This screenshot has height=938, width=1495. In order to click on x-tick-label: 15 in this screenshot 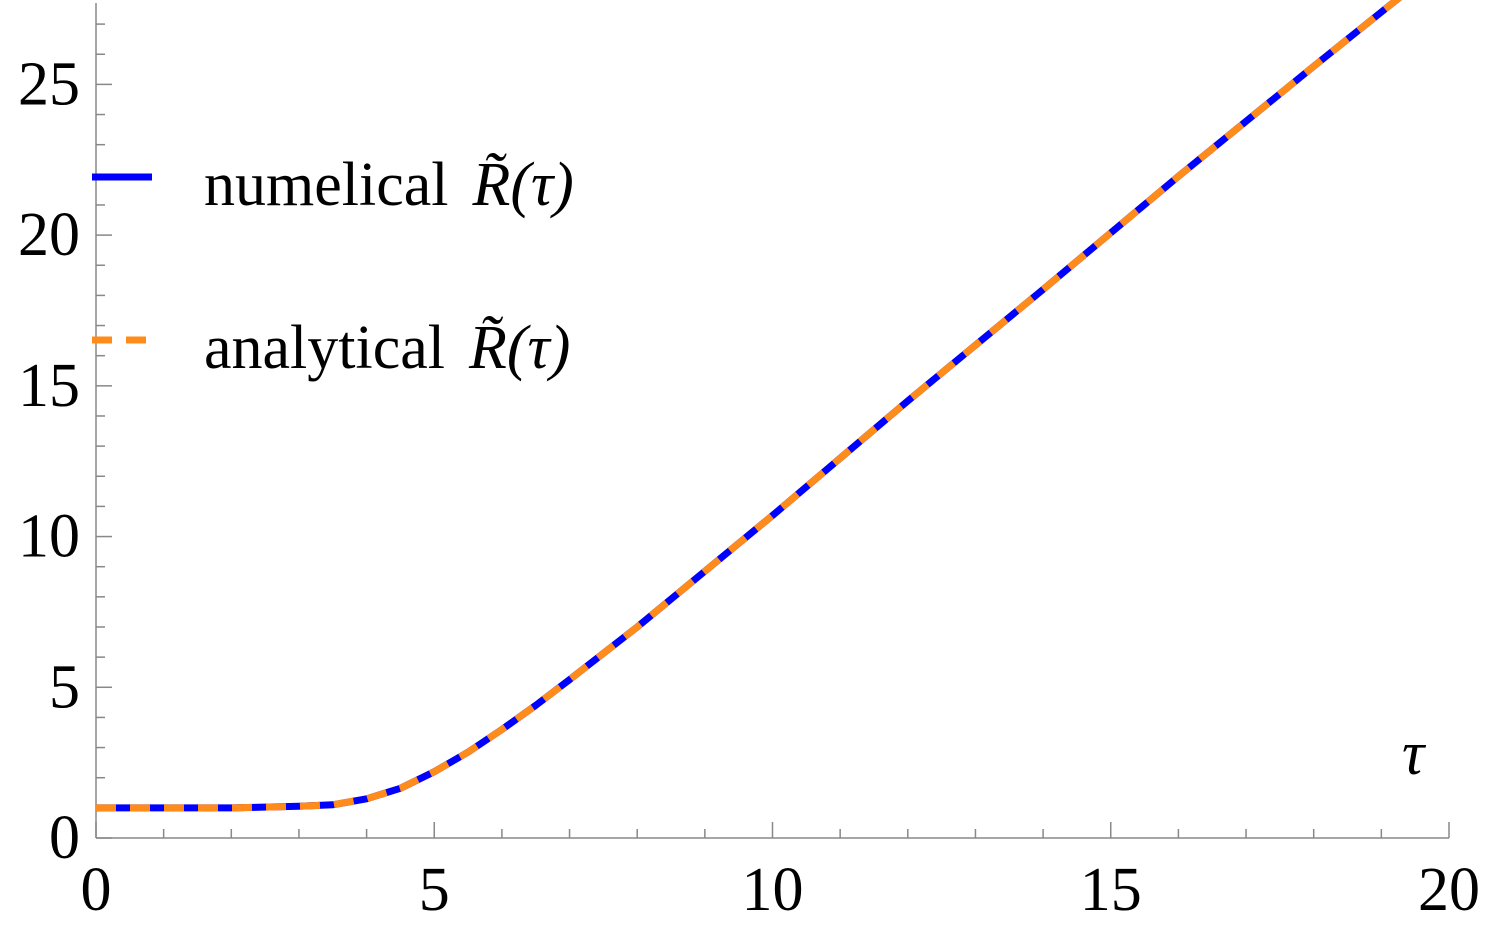, I will do `click(1111, 890)`.